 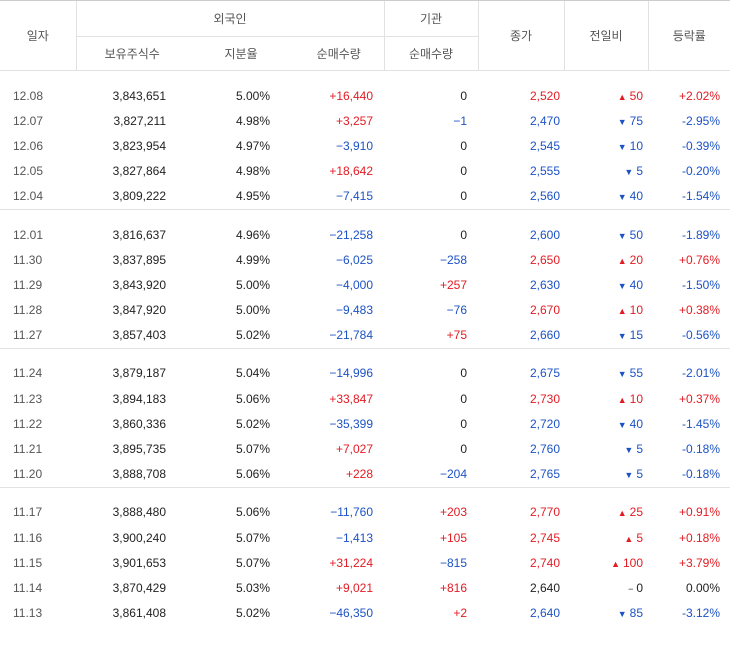 I want to click on cell-close: 2,630, so click(x=545, y=284).